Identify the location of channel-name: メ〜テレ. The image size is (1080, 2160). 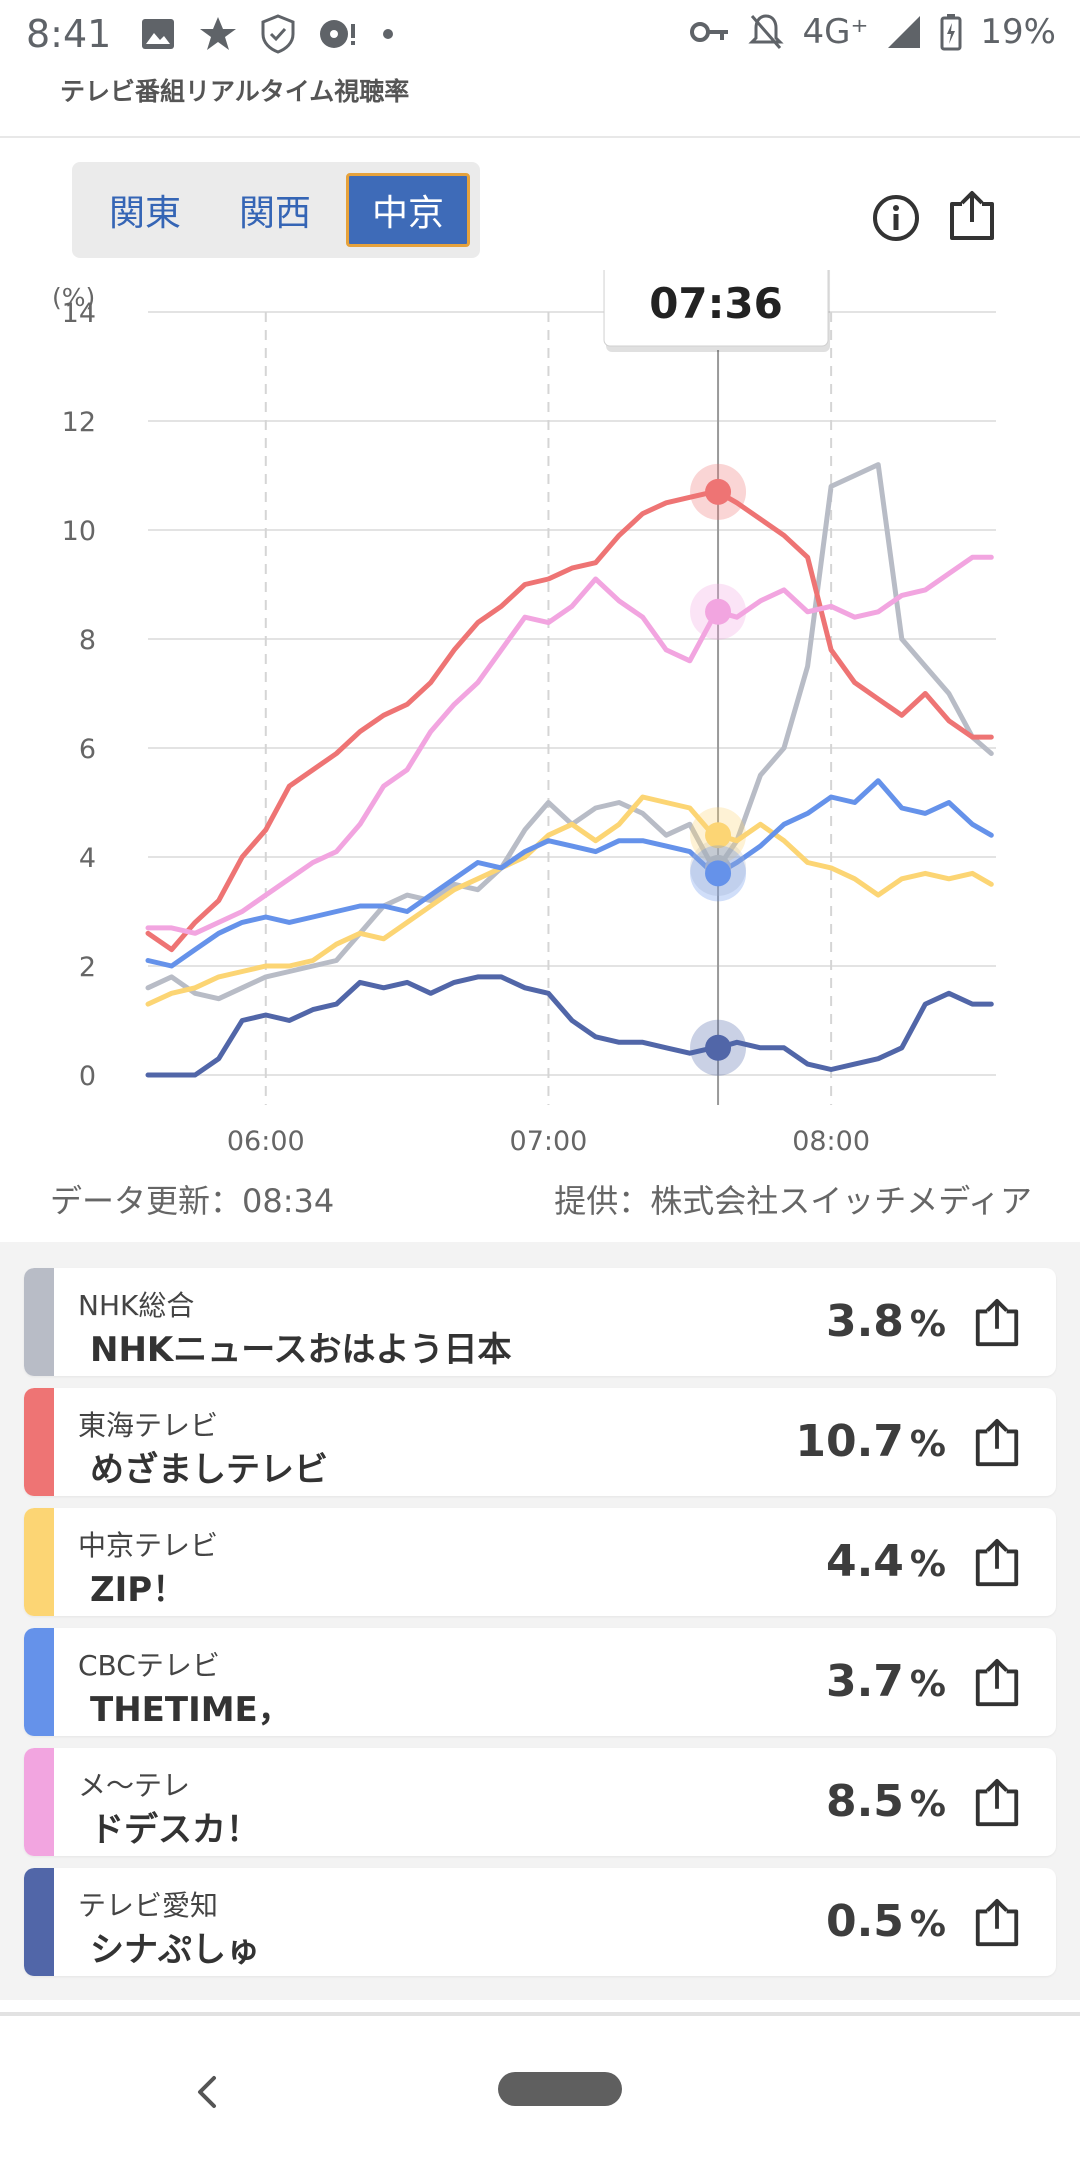
(134, 1785).